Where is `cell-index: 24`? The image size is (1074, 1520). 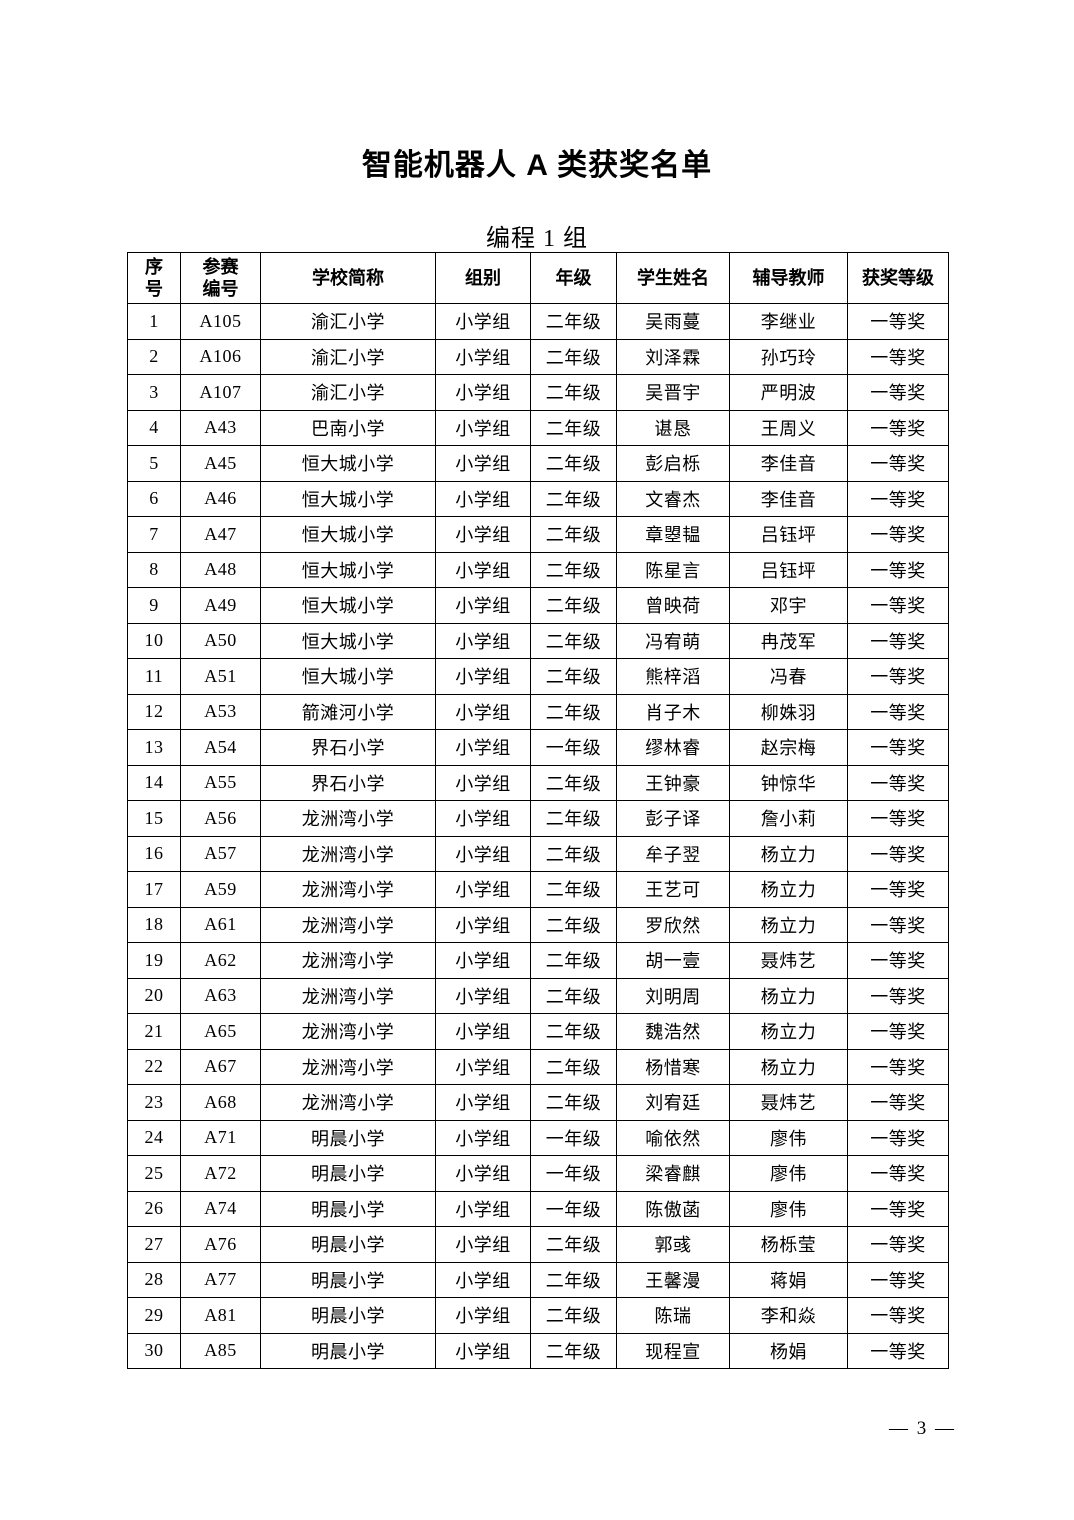
cell-index: 24 is located at coordinates (154, 1137).